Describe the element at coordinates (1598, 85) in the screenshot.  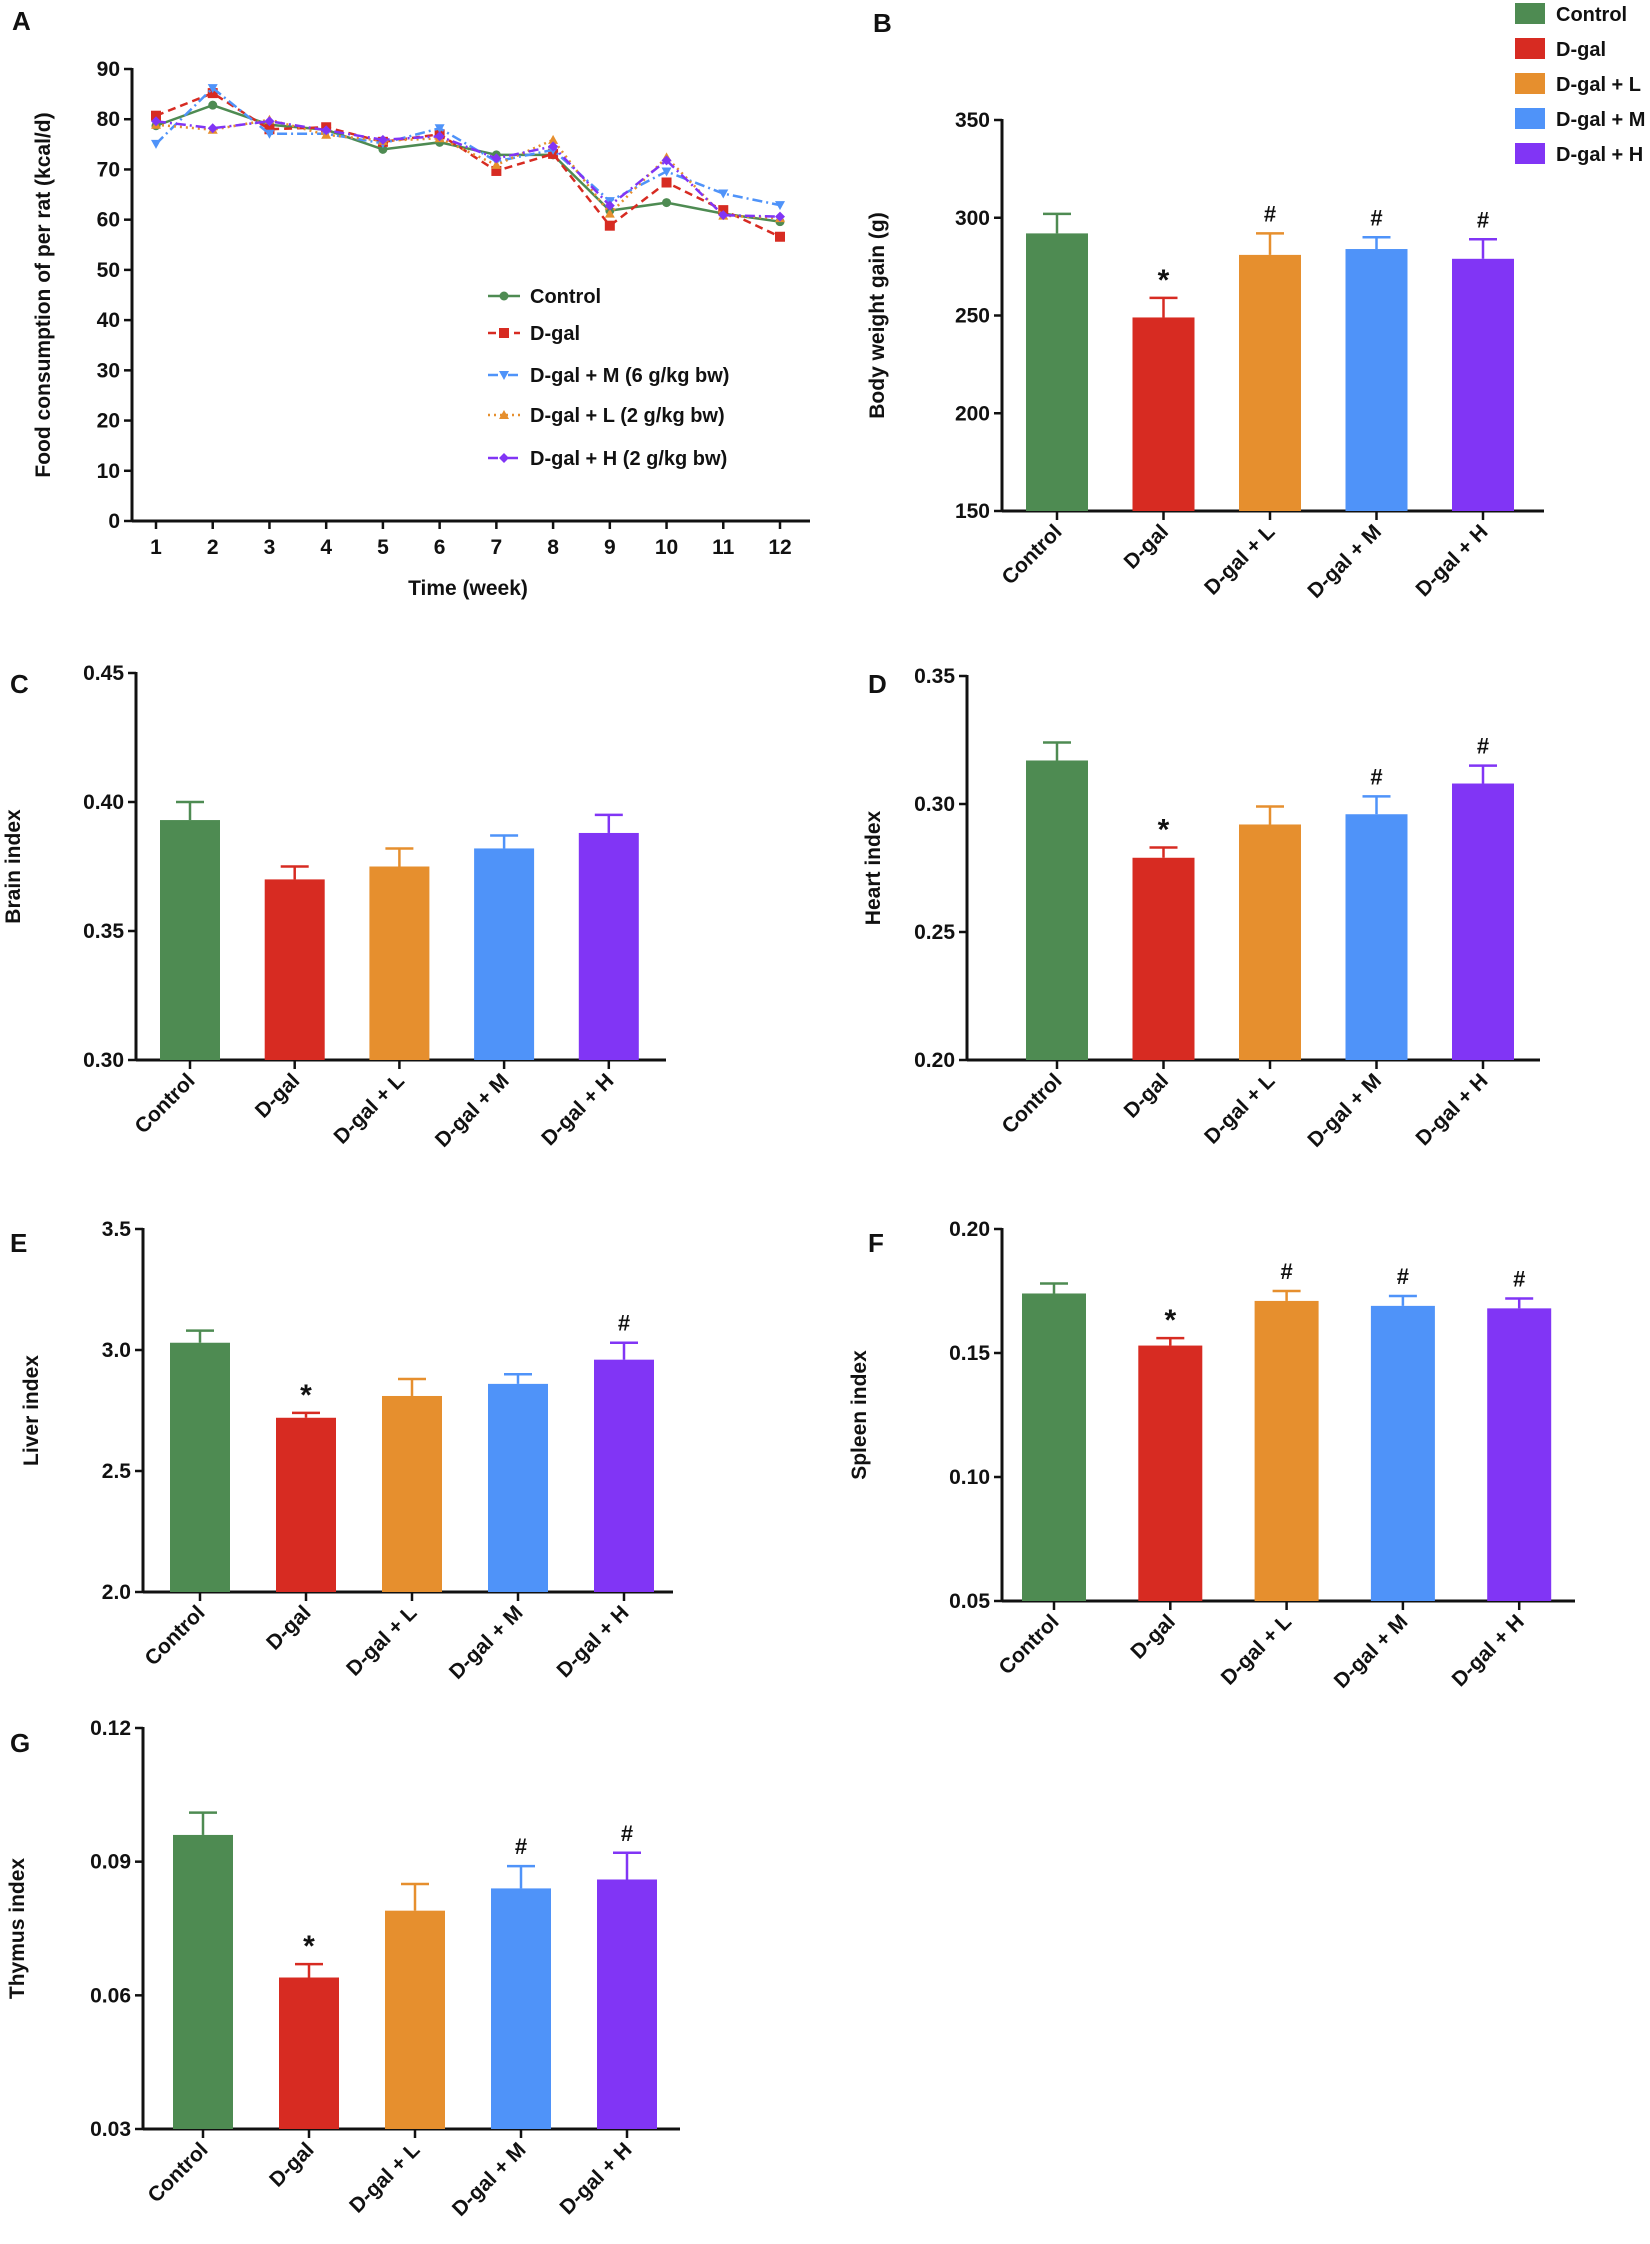
I see `legend-label: D-gal + L` at that location.